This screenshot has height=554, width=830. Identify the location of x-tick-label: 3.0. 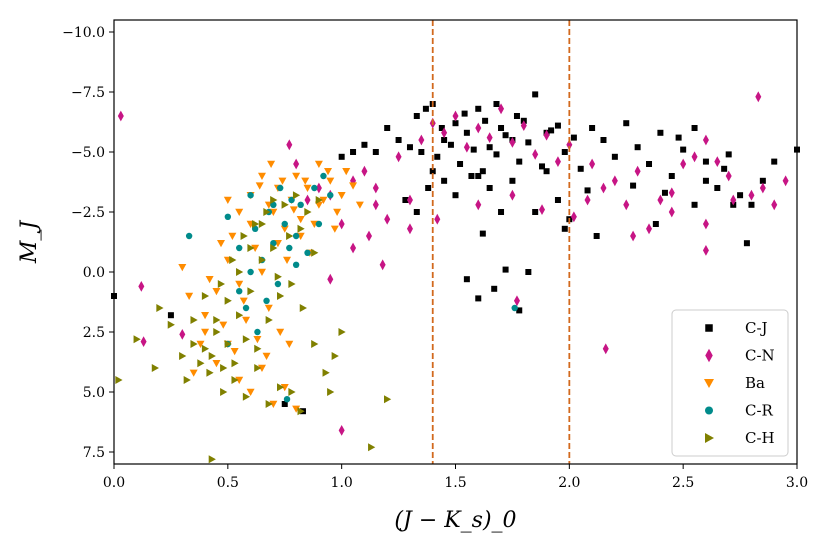
(797, 483).